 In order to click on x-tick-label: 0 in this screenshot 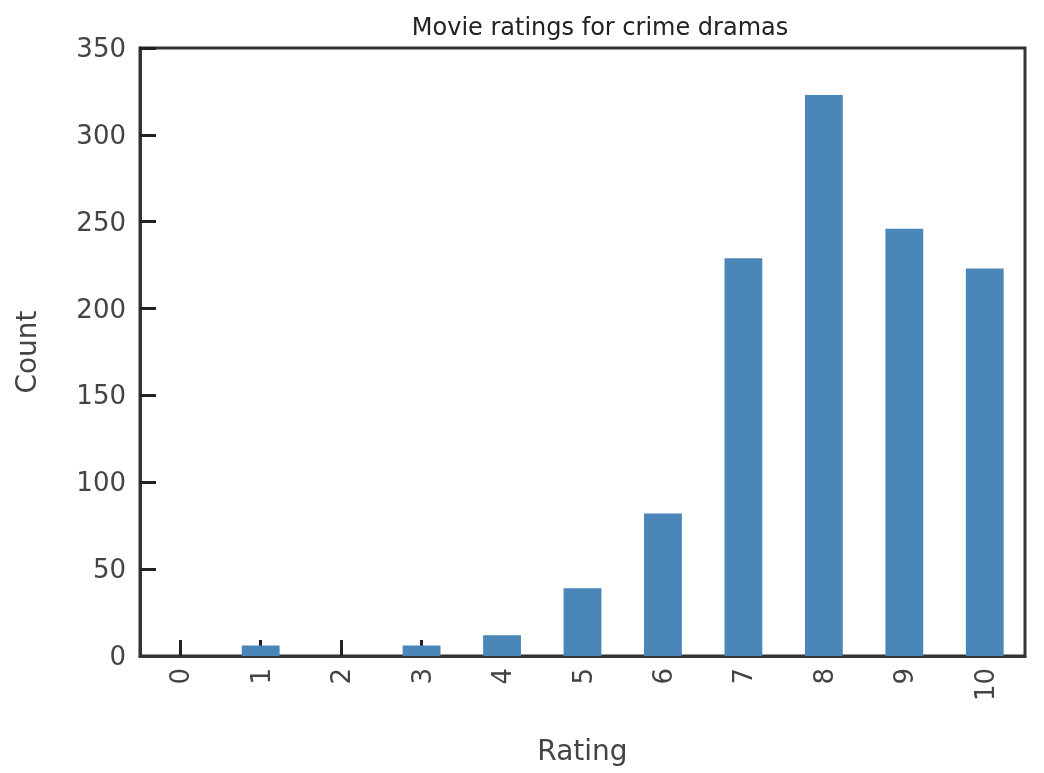, I will do `click(180, 676)`.